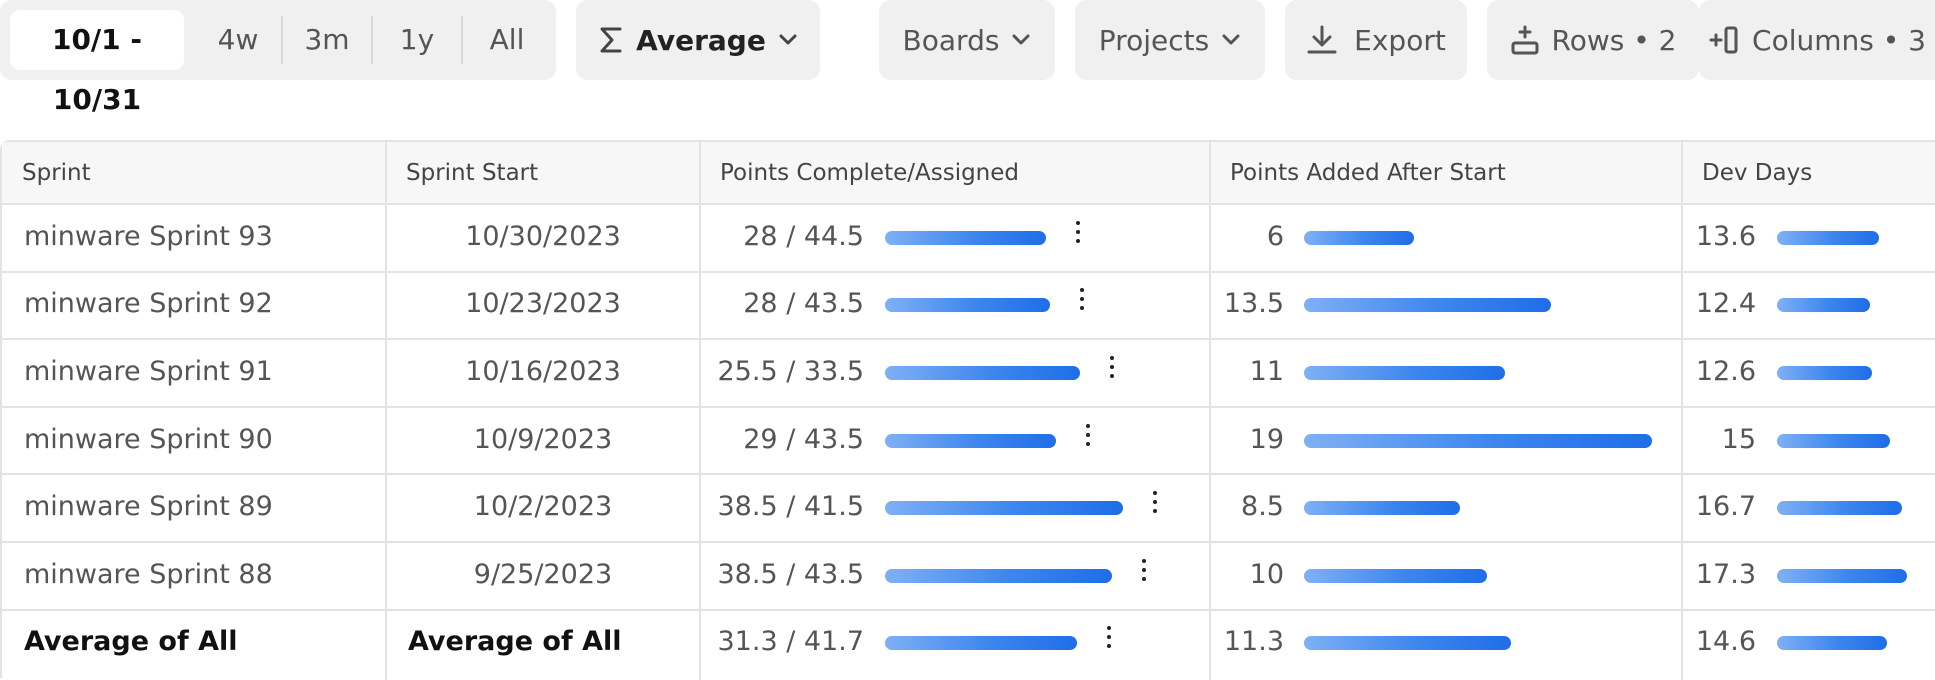 The width and height of the screenshot is (1935, 680). Describe the element at coordinates (1322, 40) in the screenshot. I see `download-icon` at that location.